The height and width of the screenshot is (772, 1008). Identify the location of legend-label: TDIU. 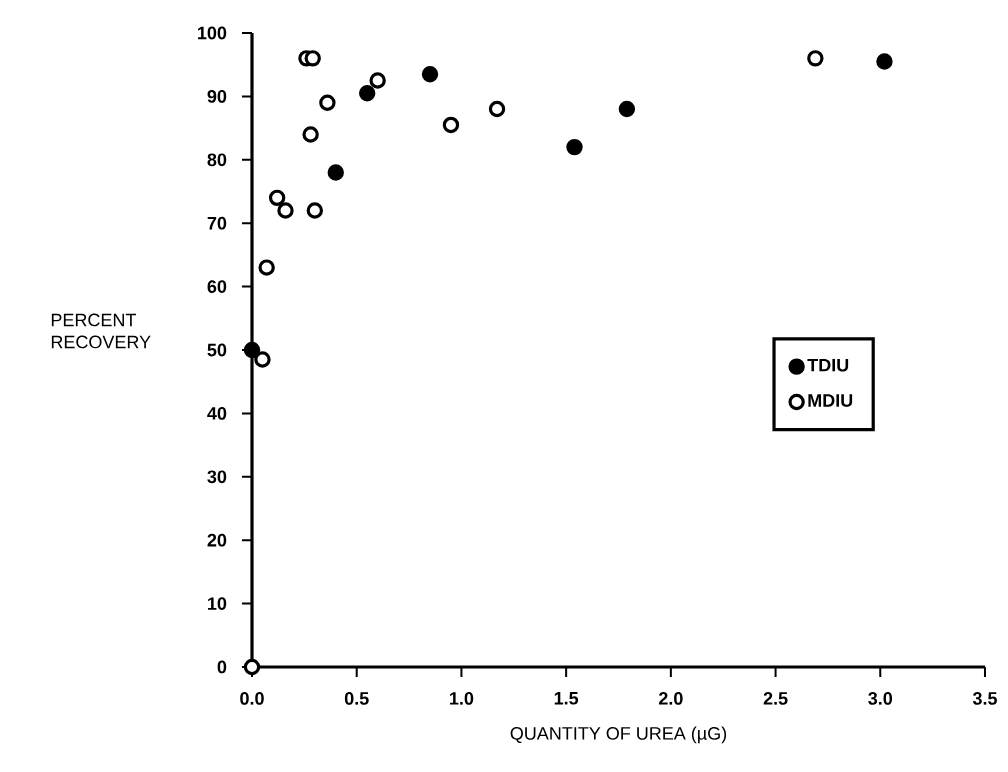
(828, 365).